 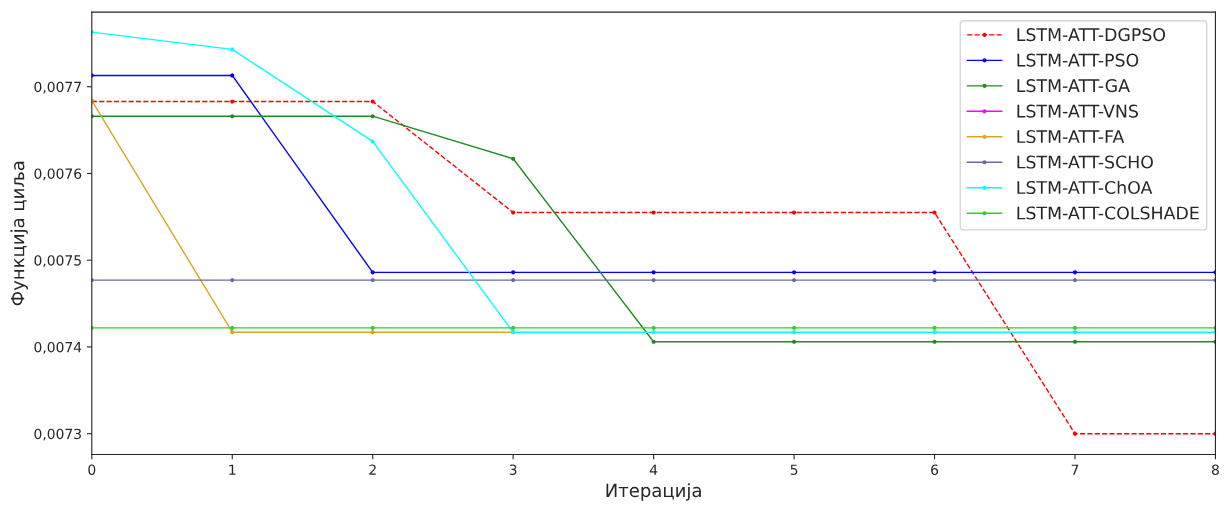 What do you see at coordinates (58, 174) in the screenshot?
I see `y-tick-label: 0,0076` at bounding box center [58, 174].